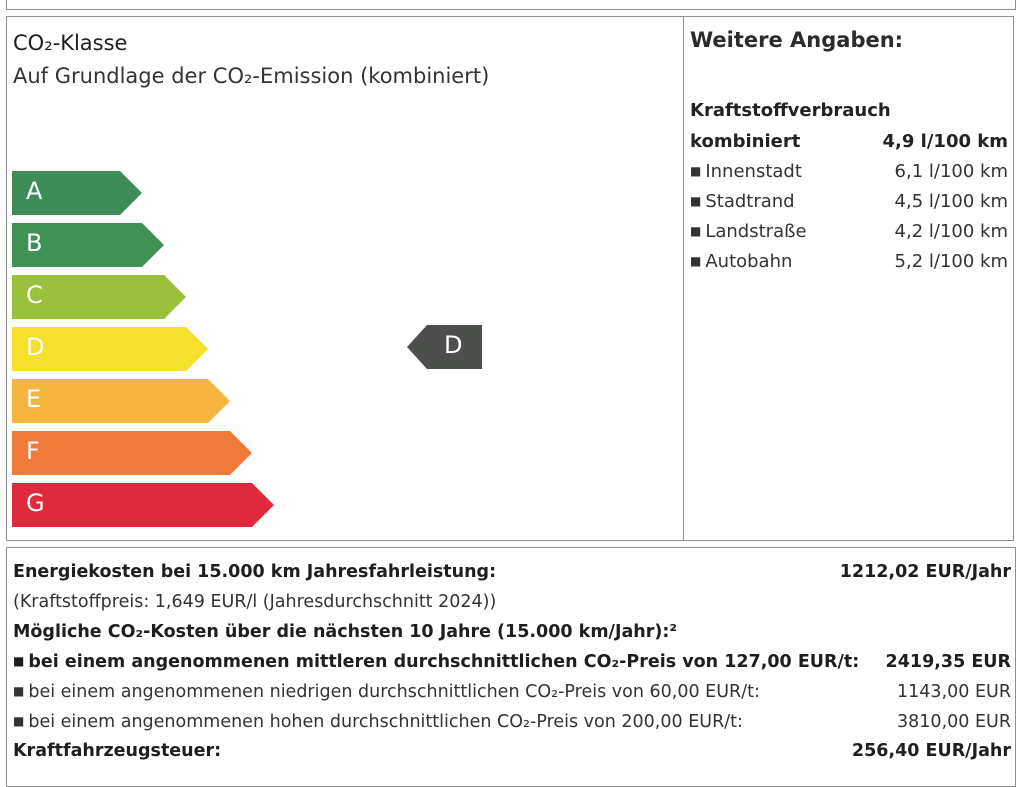 Image resolution: width=1024 pixels, height=787 pixels. I want to click on class-bar-f-shape, so click(132, 453).